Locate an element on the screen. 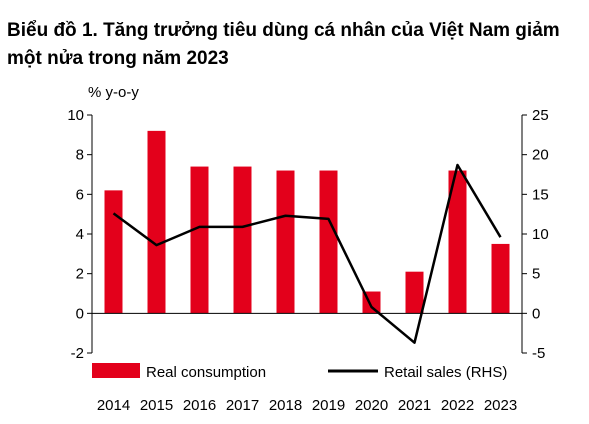  right-tick-label-20: 20 is located at coordinates (540, 155).